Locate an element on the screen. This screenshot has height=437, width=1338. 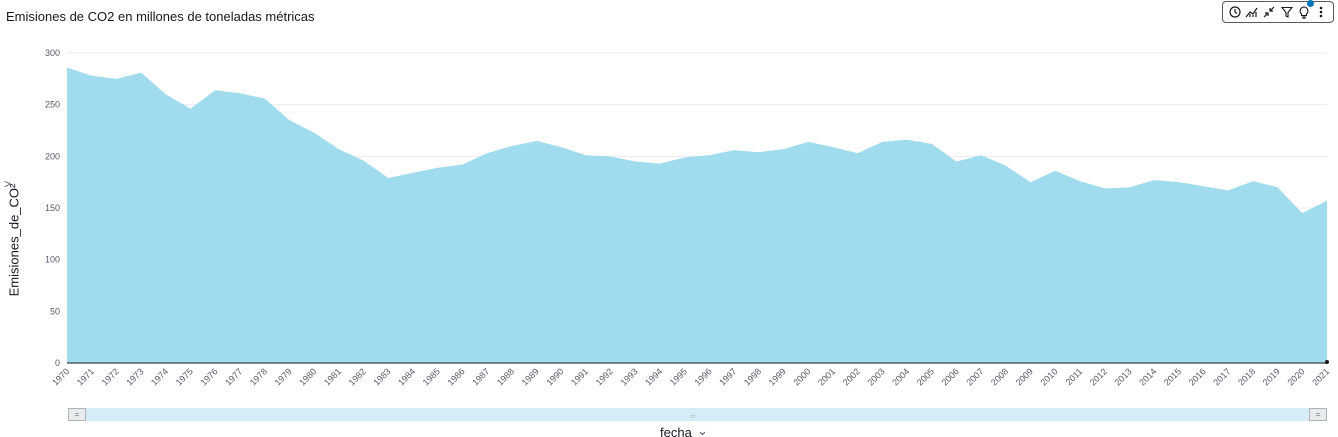
x-tick-label: 2001 is located at coordinates (826, 376).